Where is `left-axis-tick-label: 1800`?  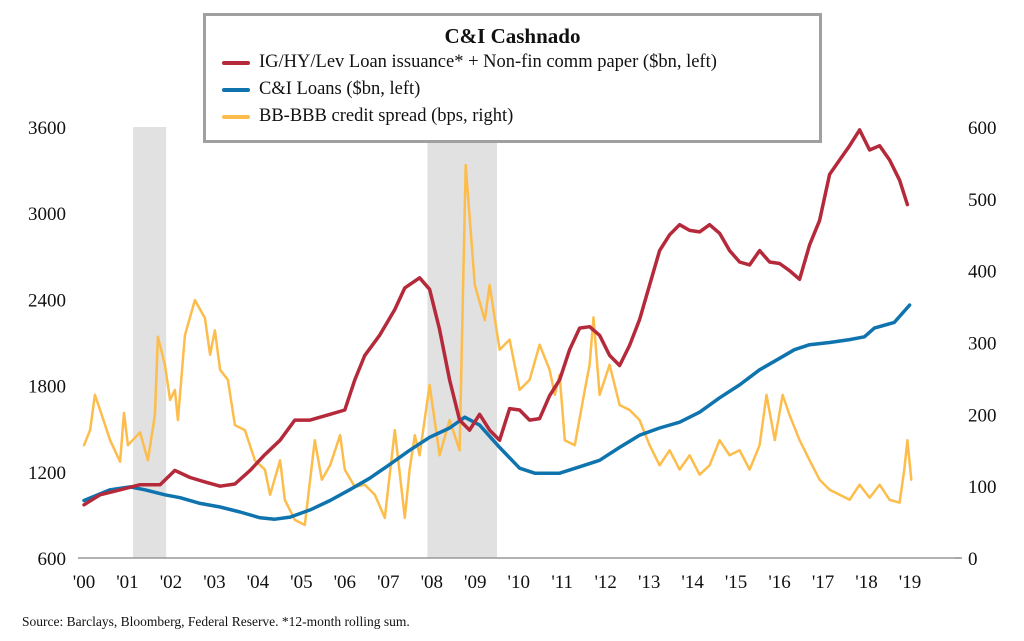
left-axis-tick-label: 1800 is located at coordinates (47, 387).